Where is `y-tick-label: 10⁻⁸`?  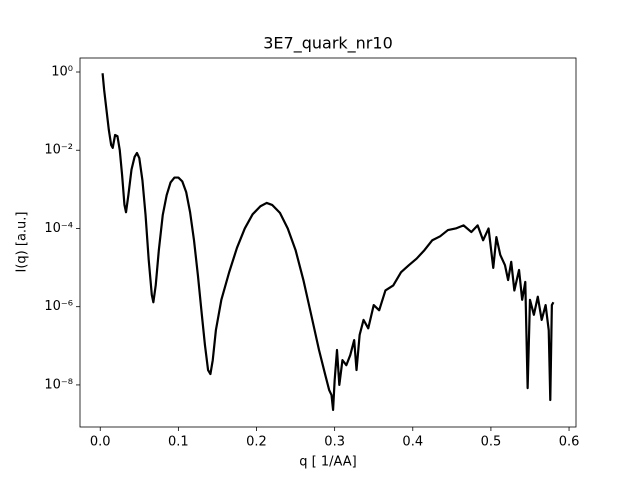 y-tick-label: 10⁻⁸ is located at coordinates (58, 384).